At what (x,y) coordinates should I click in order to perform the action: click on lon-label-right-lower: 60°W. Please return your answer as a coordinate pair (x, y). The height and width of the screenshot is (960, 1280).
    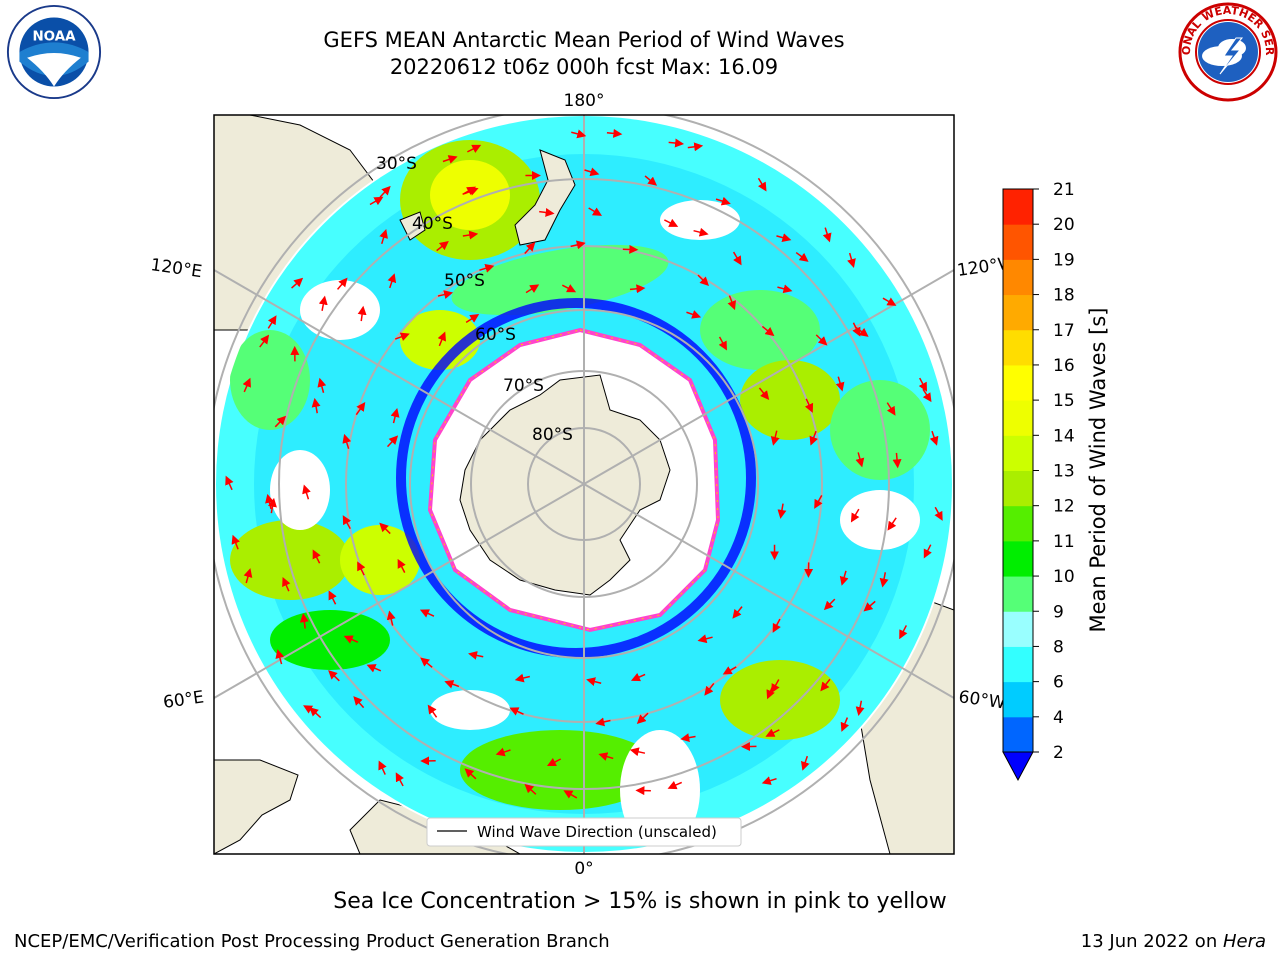
    Looking at the image, I should click on (981, 700).